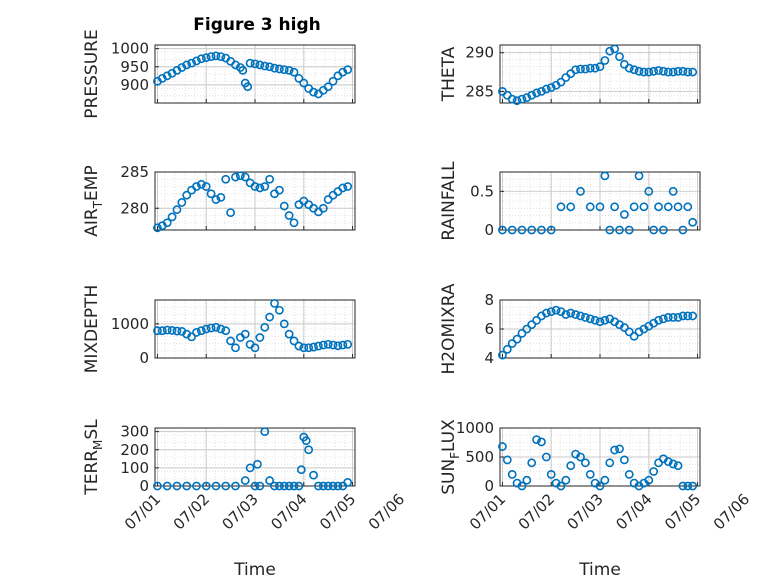 Image resolution: width=778 pixels, height=583 pixels. I want to click on y-tick-label: 500, so click(479, 457).